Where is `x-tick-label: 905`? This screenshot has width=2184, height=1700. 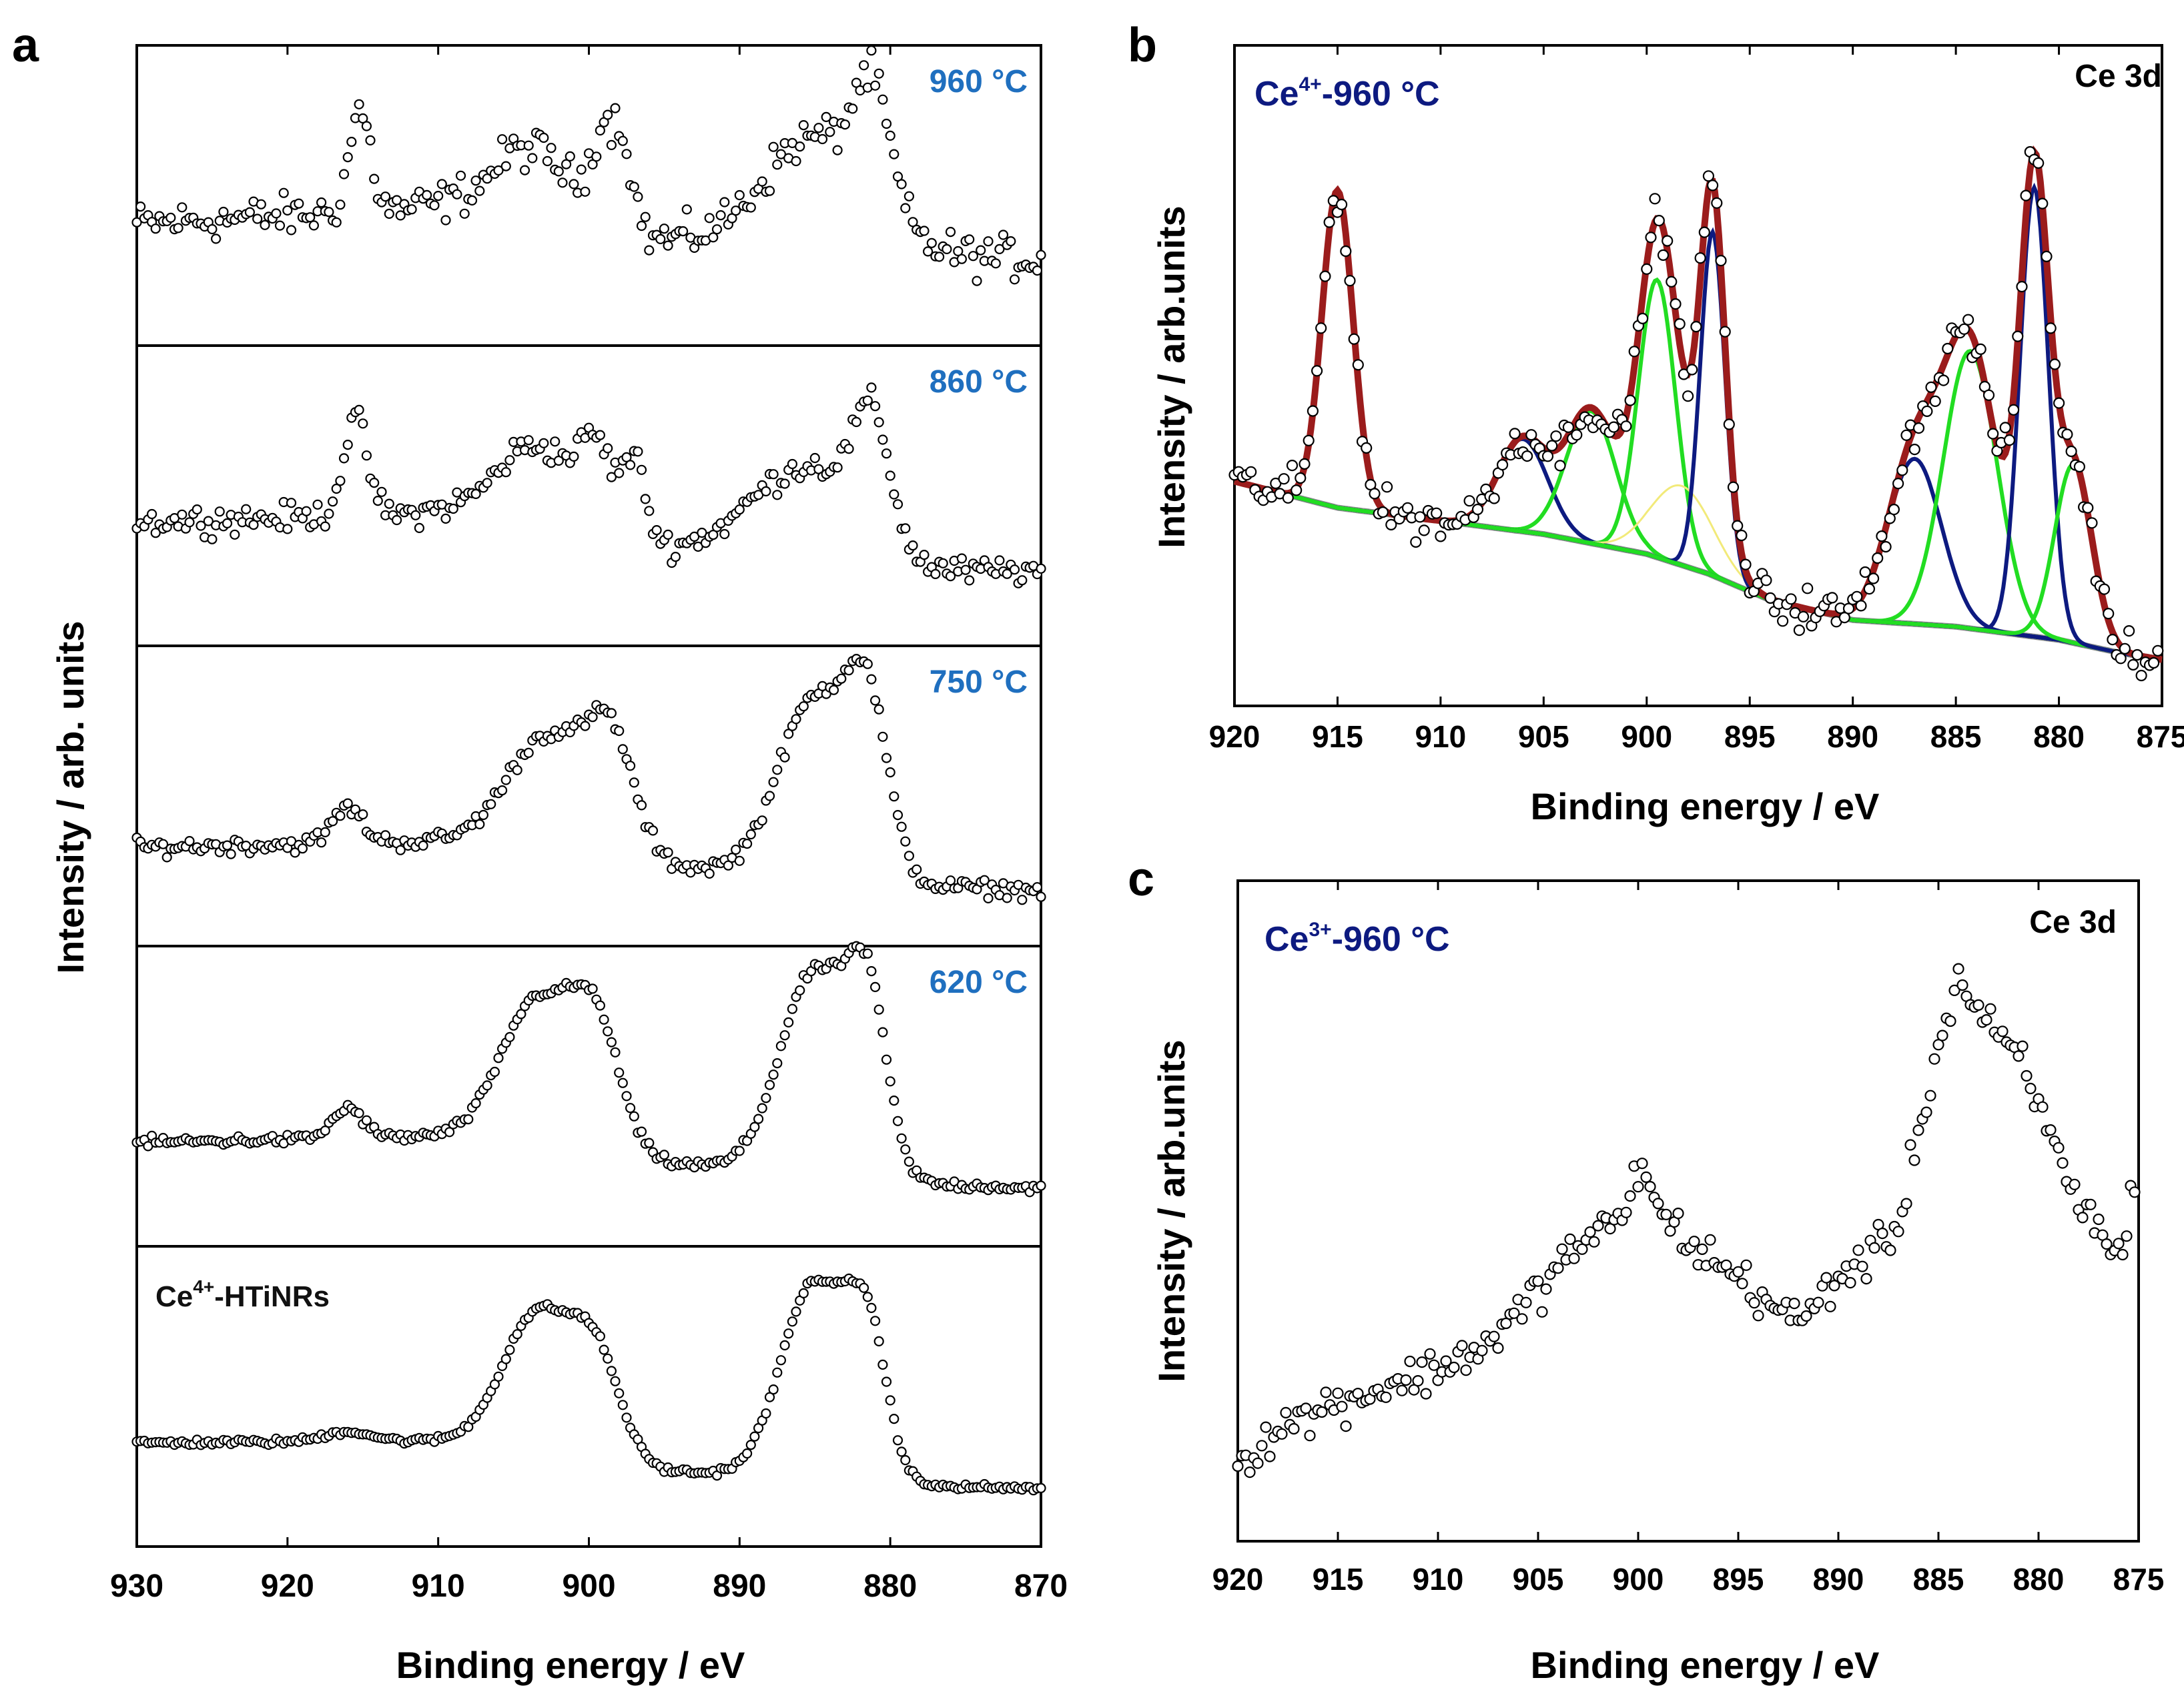 x-tick-label: 905 is located at coordinates (1538, 1580).